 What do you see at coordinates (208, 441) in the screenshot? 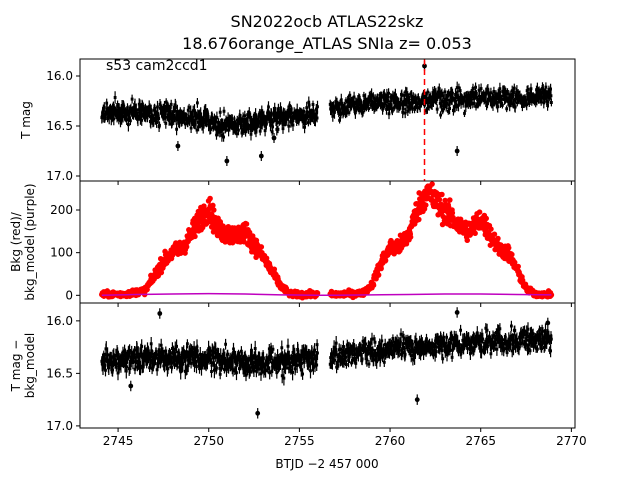
I see `x-tick-label: 2750` at bounding box center [208, 441].